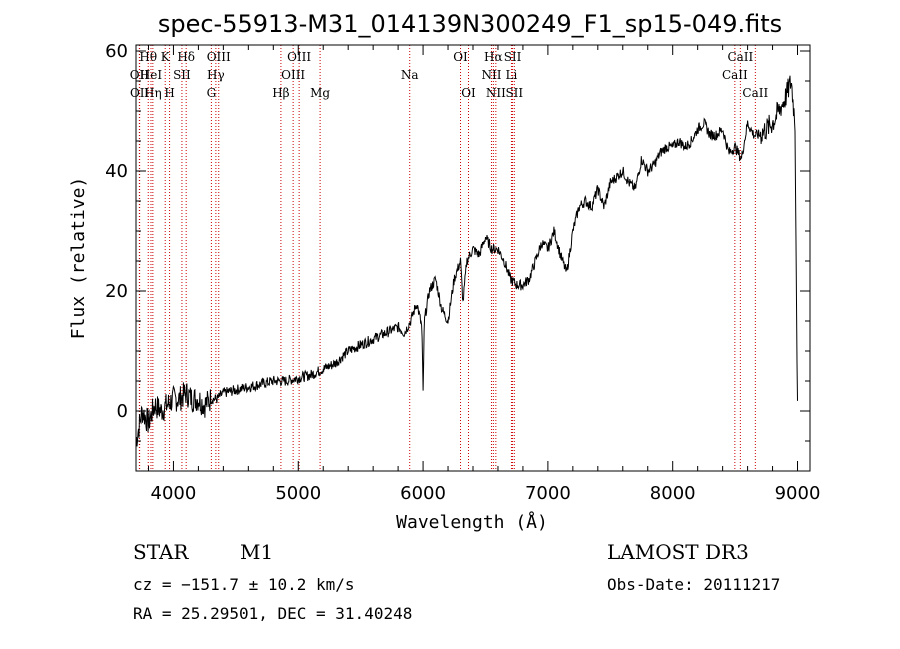  I want to click on x-tick-label: 7000, so click(548, 493).